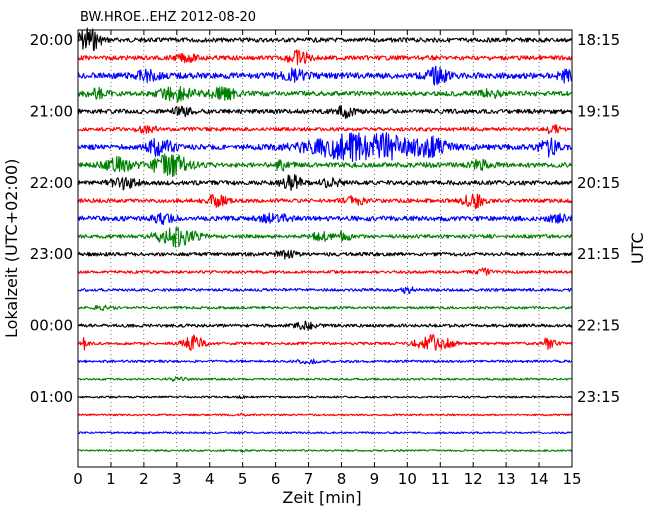 The width and height of the screenshot is (650, 520). Describe the element at coordinates (51, 111) in the screenshot. I see `y-tick-label-left: 21:00` at that location.